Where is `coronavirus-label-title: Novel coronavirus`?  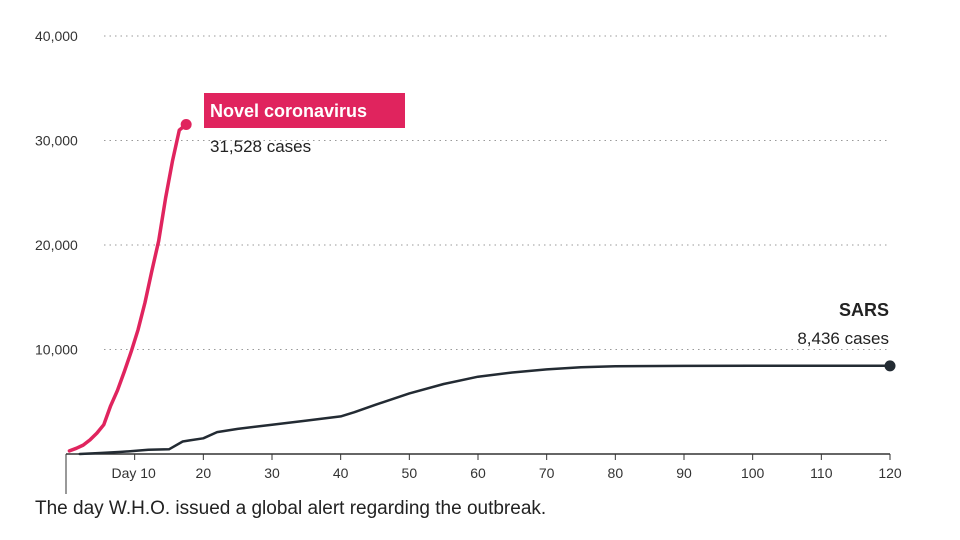
coronavirus-label-title: Novel coronavirus is located at coordinates (288, 111).